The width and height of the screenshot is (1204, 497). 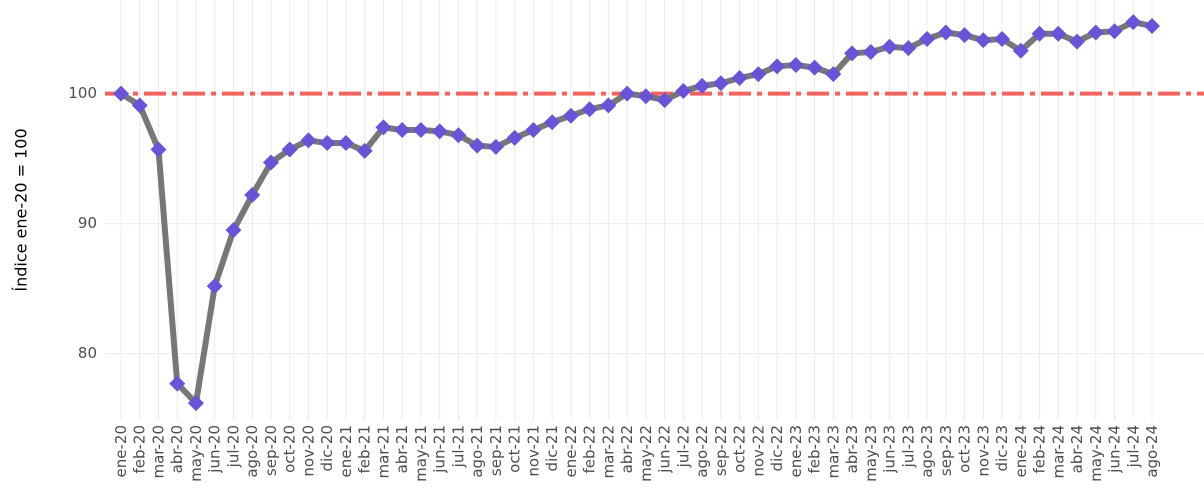 I want to click on x-tick-label: ago-23, so click(x=927, y=451).